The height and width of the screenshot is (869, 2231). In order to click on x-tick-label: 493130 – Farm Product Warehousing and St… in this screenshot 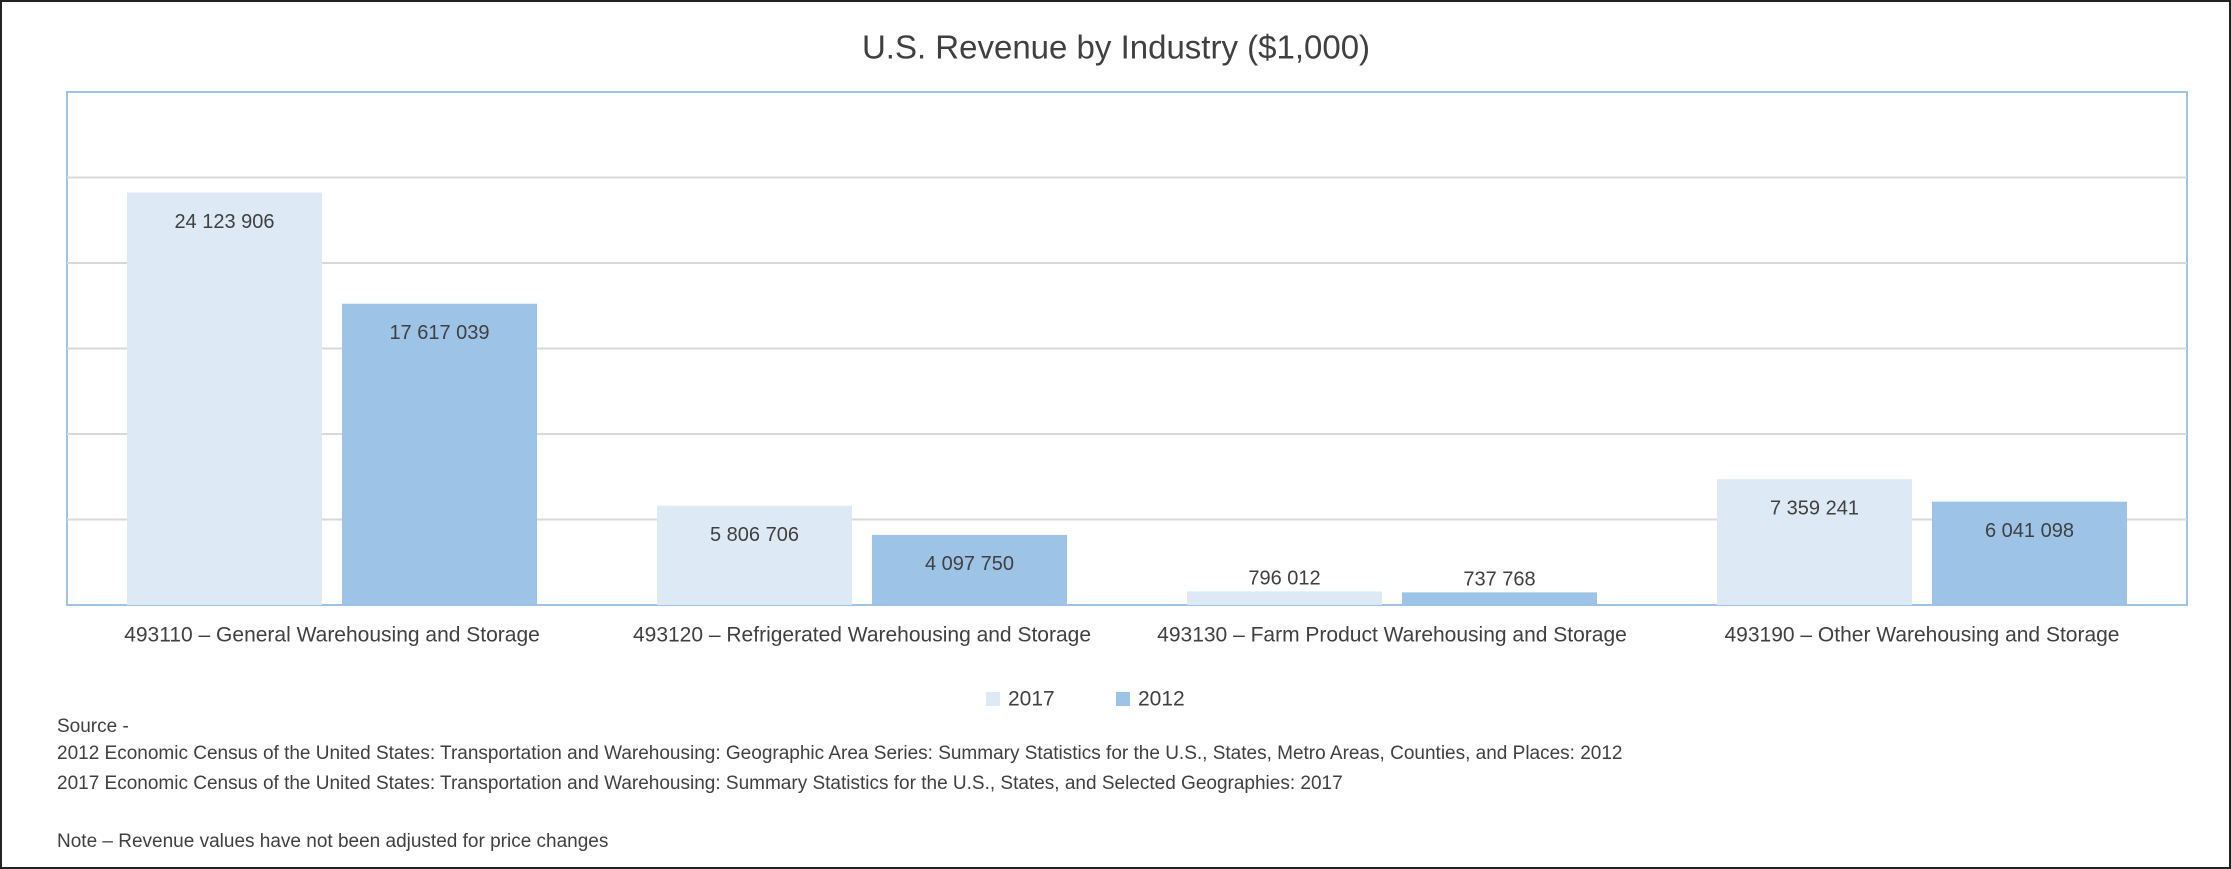, I will do `click(1392, 635)`.